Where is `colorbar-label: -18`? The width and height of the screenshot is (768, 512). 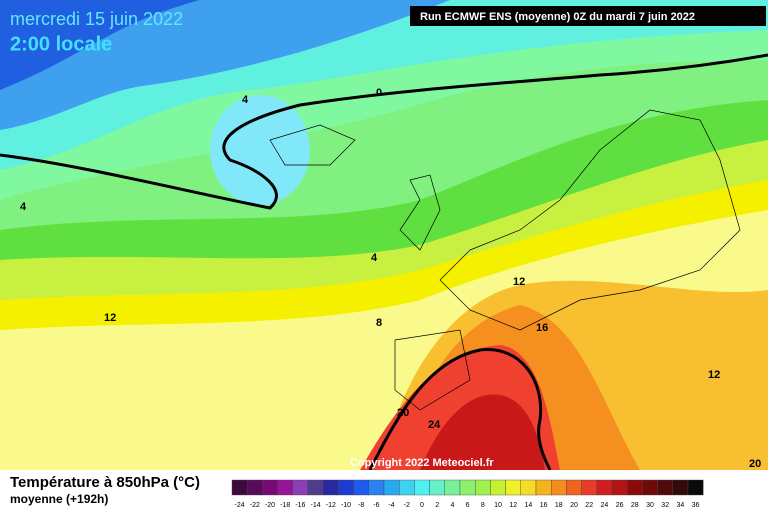 colorbar-label: -18 is located at coordinates (285, 505).